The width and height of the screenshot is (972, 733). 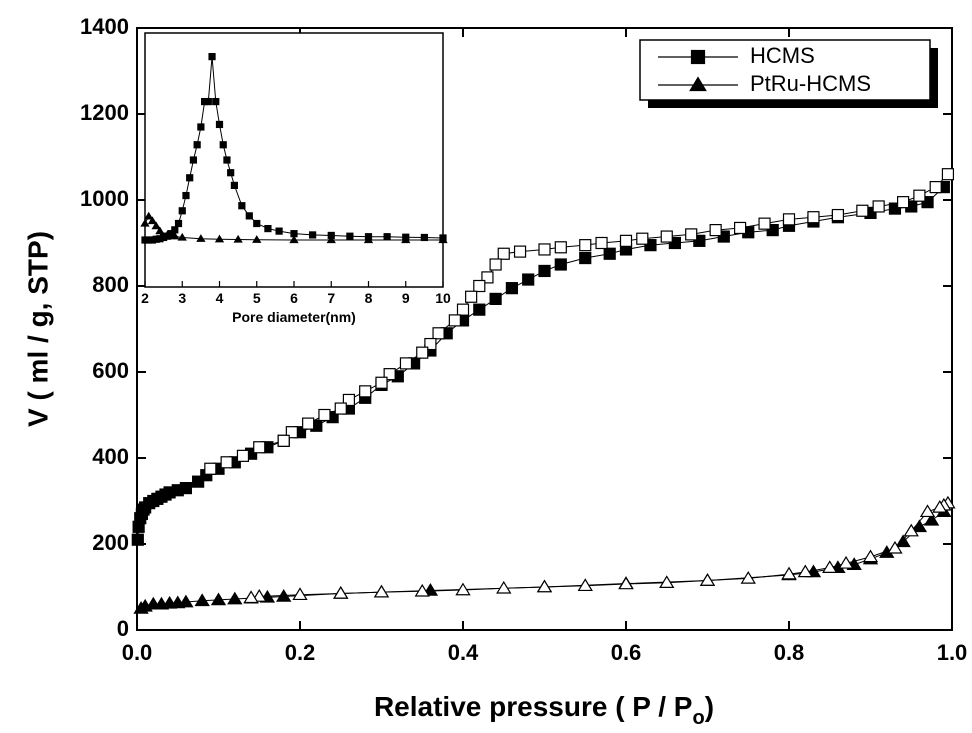 What do you see at coordinates (369, 298) in the screenshot?
I see `inset-x-tick-label: 8` at bounding box center [369, 298].